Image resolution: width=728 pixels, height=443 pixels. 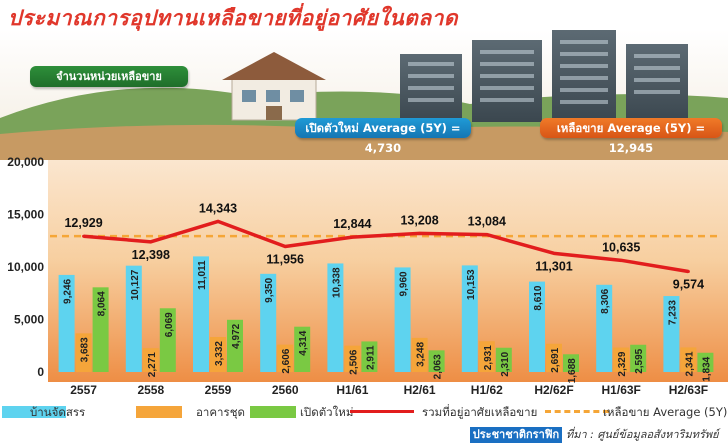 I want to click on bar-value-label: 8,064, so click(x=102, y=303).